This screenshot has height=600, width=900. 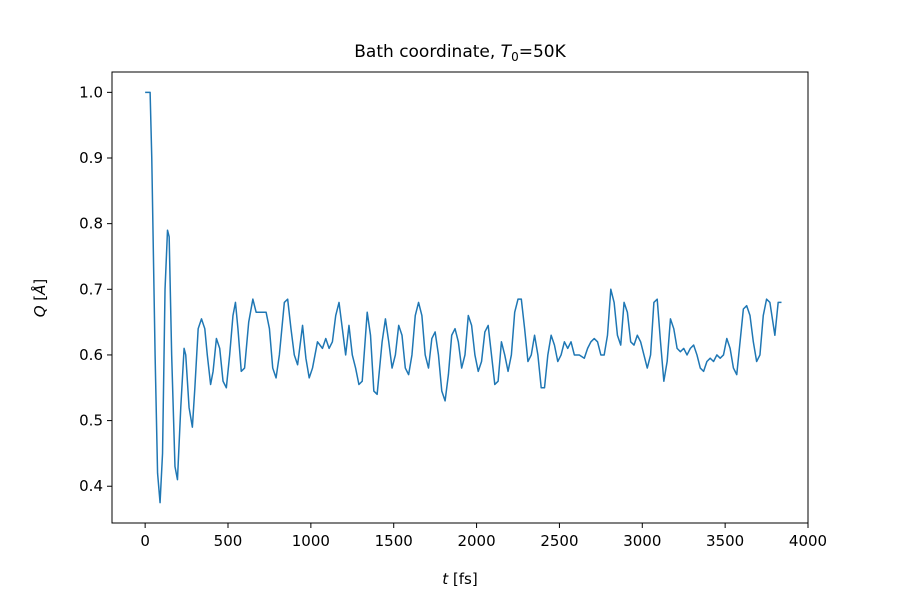 I want to click on y-label-unit: Å, so click(x=39, y=290).